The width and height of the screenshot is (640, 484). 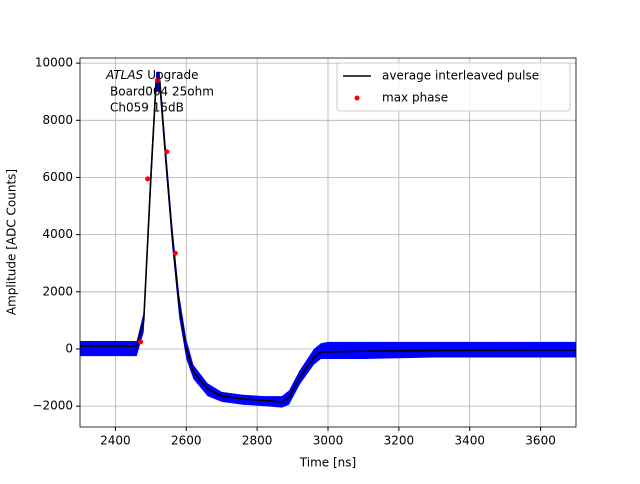 I want to click on y-tick-label: −2000, so click(x=52, y=406).